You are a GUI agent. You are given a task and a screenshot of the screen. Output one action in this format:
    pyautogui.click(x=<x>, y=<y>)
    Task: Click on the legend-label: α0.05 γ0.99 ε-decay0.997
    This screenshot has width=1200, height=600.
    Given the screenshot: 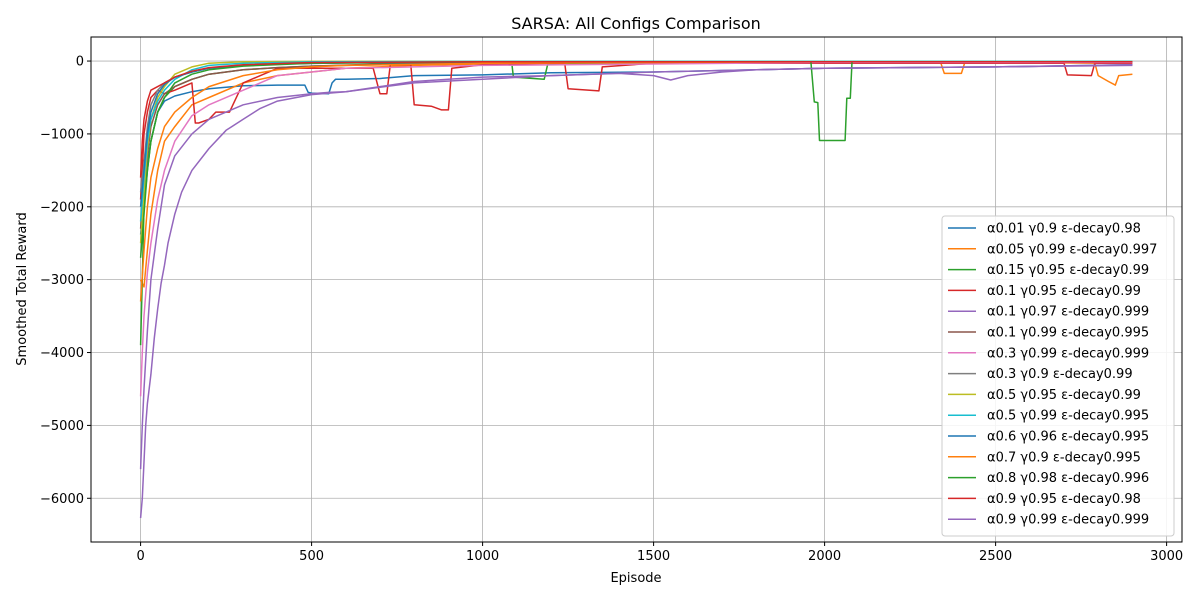 What is the action you would take?
    pyautogui.click(x=1072, y=249)
    